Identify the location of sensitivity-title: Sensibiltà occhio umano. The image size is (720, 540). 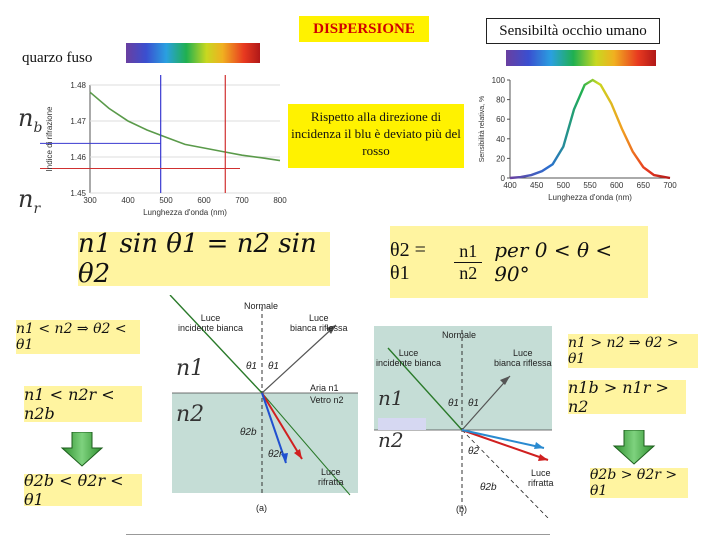
(573, 31).